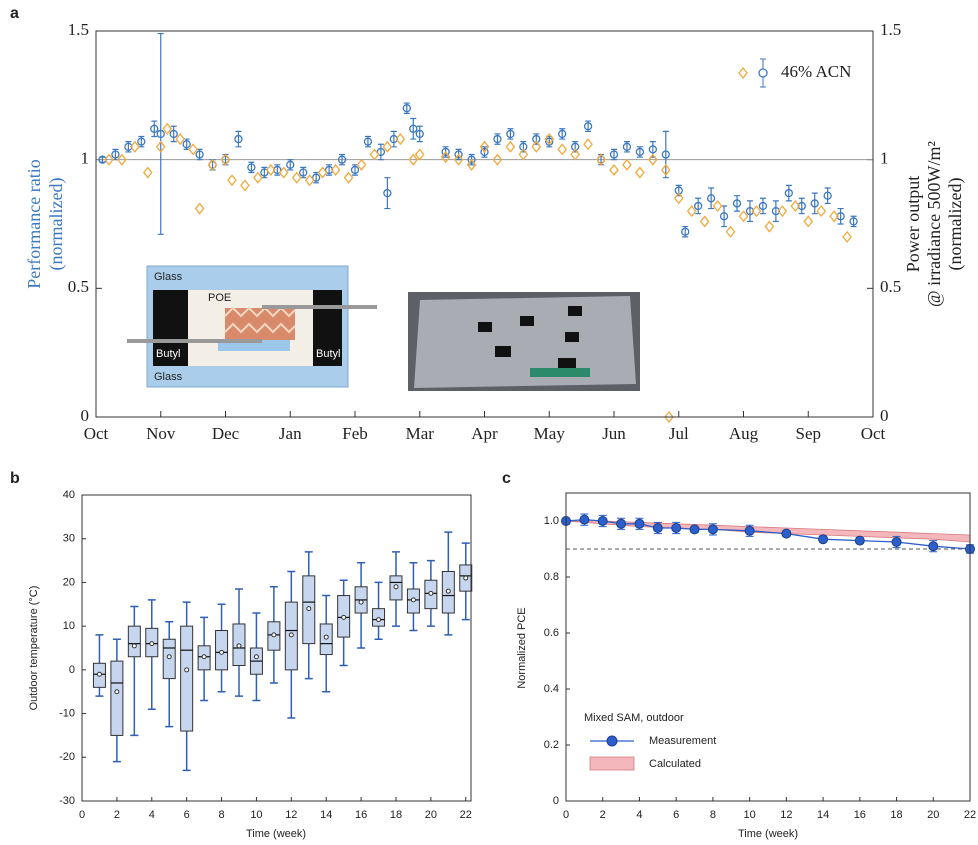  I want to click on y-tick-label: 1.5, so click(78, 29).